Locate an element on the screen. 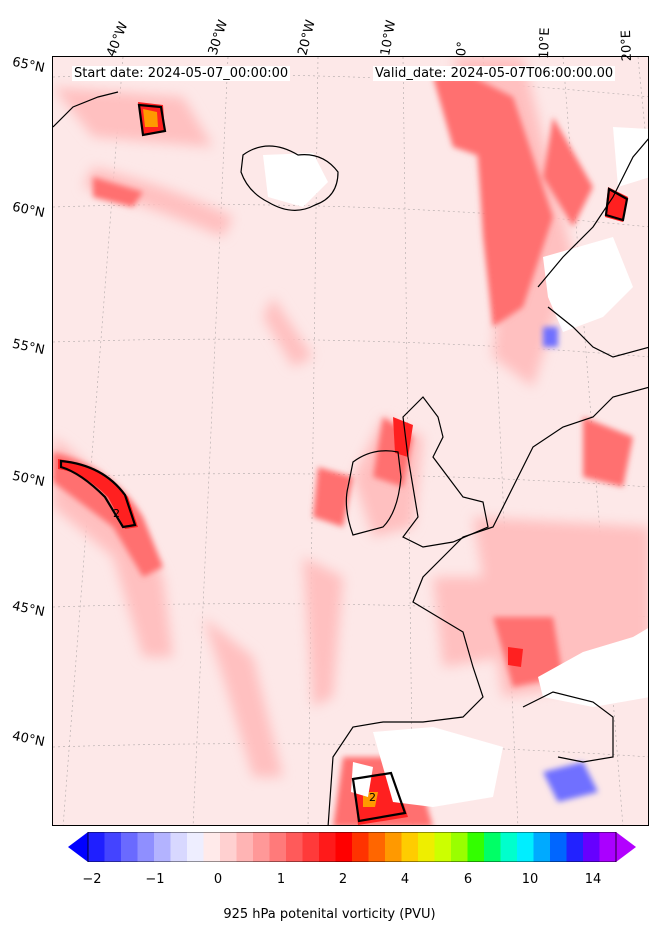  lat-label: 50°N is located at coordinates (28, 479).